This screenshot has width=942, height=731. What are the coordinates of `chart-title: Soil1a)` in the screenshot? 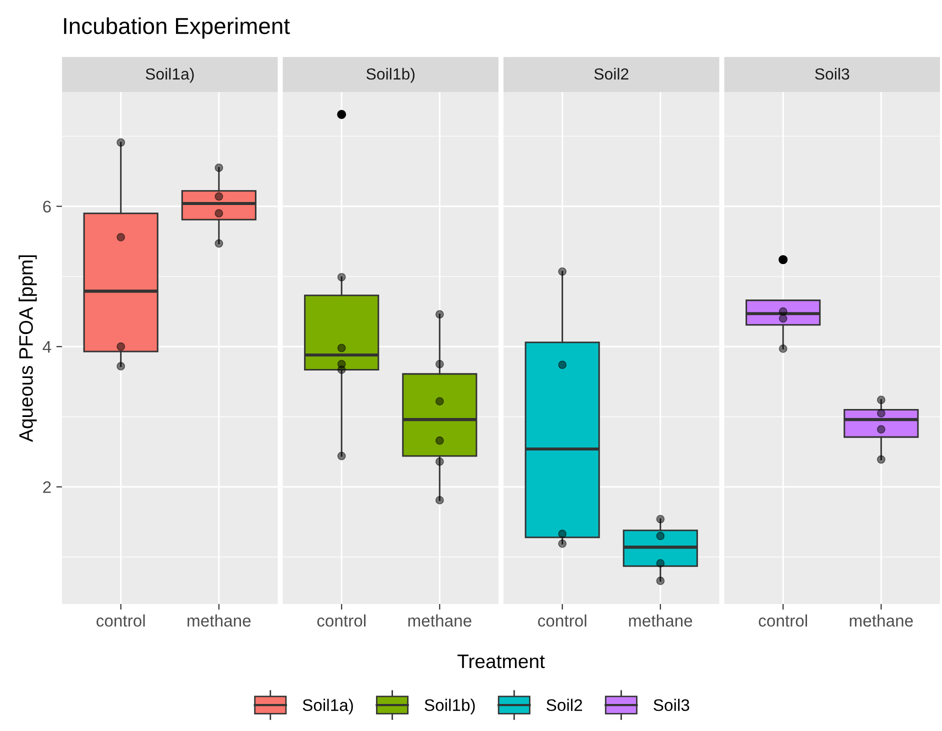 It's located at (170, 75).